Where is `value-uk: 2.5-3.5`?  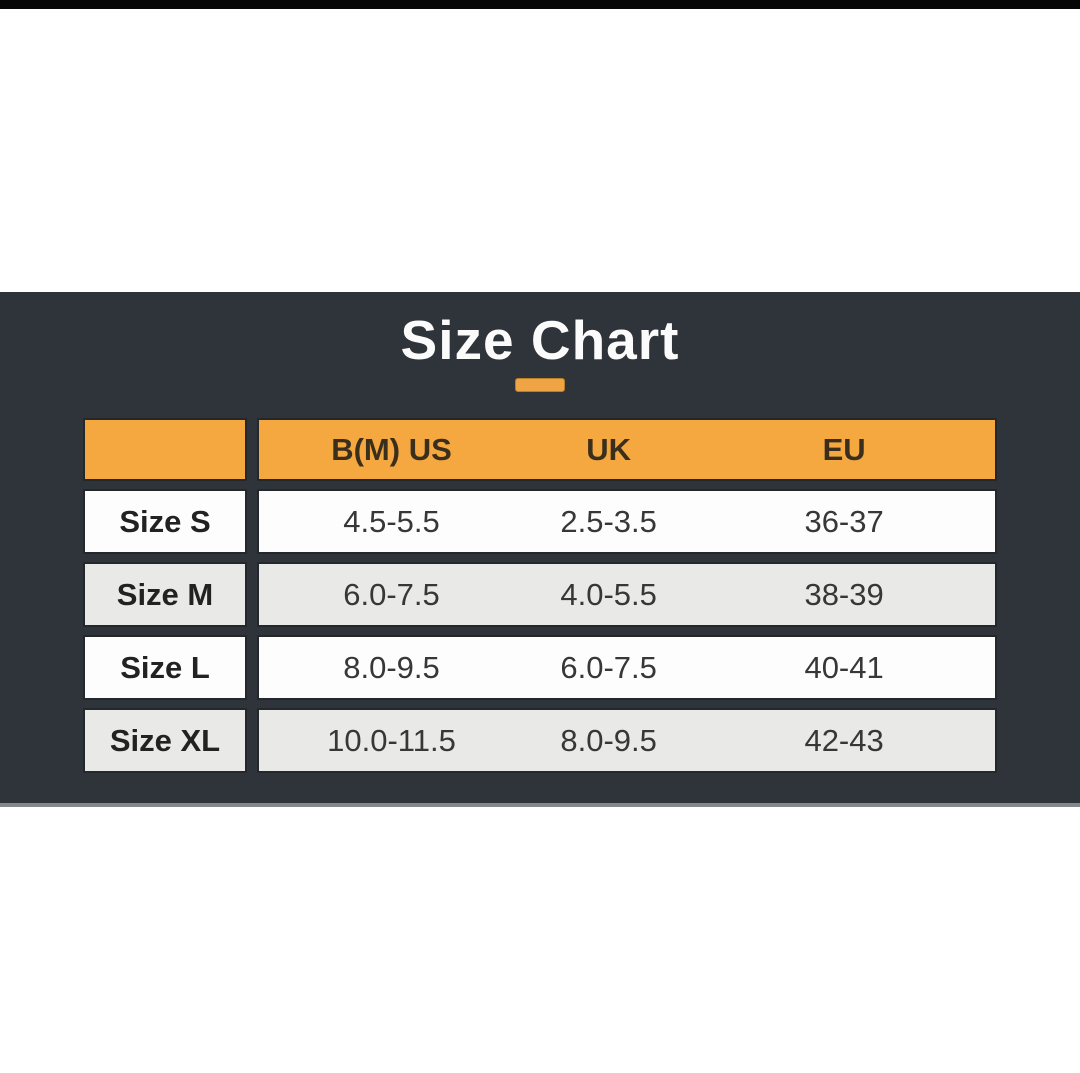
value-uk: 2.5-3.5 is located at coordinates (608, 521).